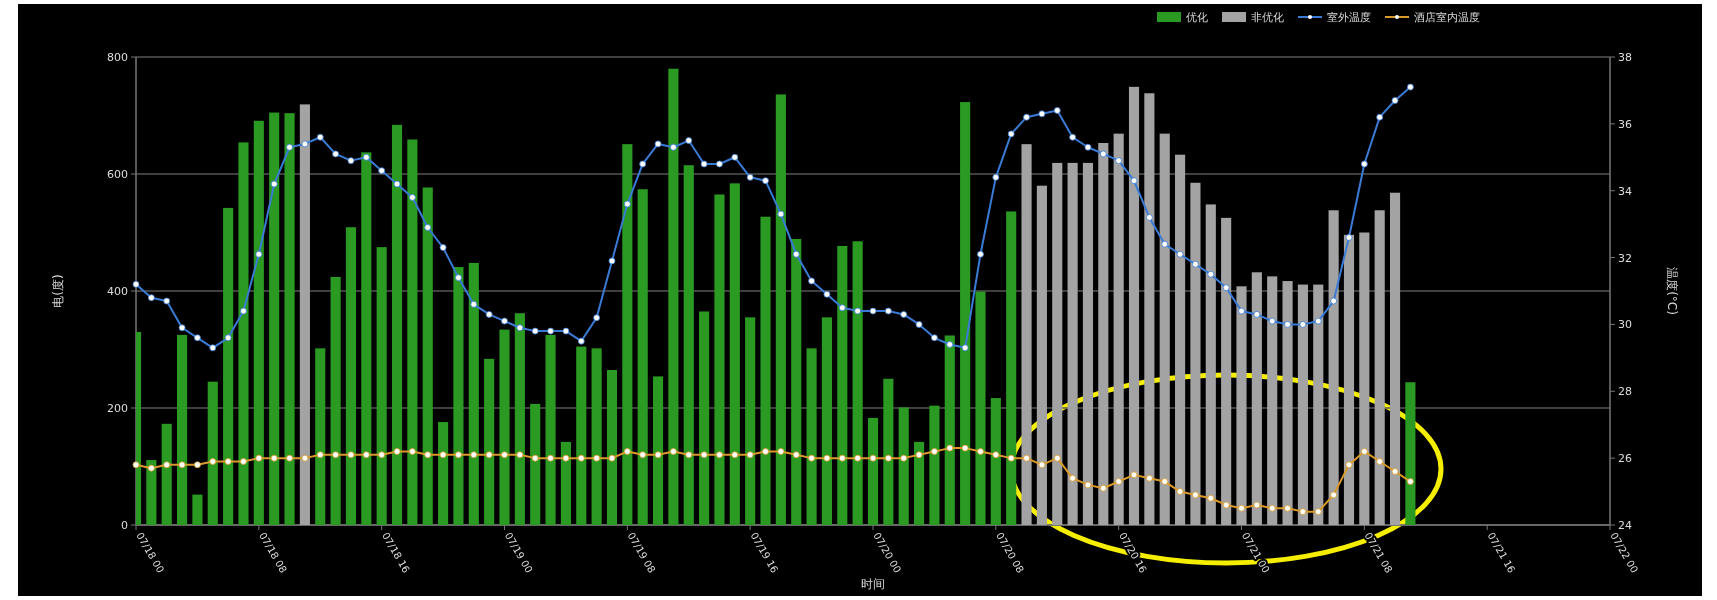 Image resolution: width=1717 pixels, height=600 pixels. Describe the element at coordinates (117, 291) in the screenshot. I see `y-tick-label: 400` at that location.